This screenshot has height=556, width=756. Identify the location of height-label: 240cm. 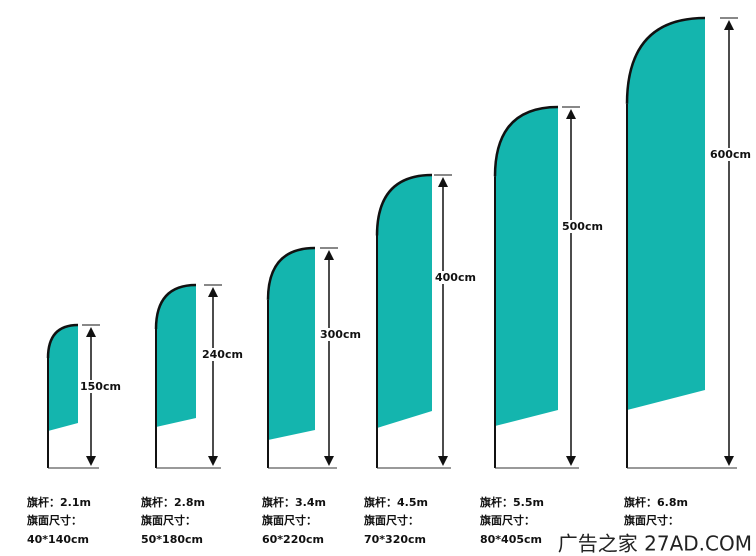
(222, 354).